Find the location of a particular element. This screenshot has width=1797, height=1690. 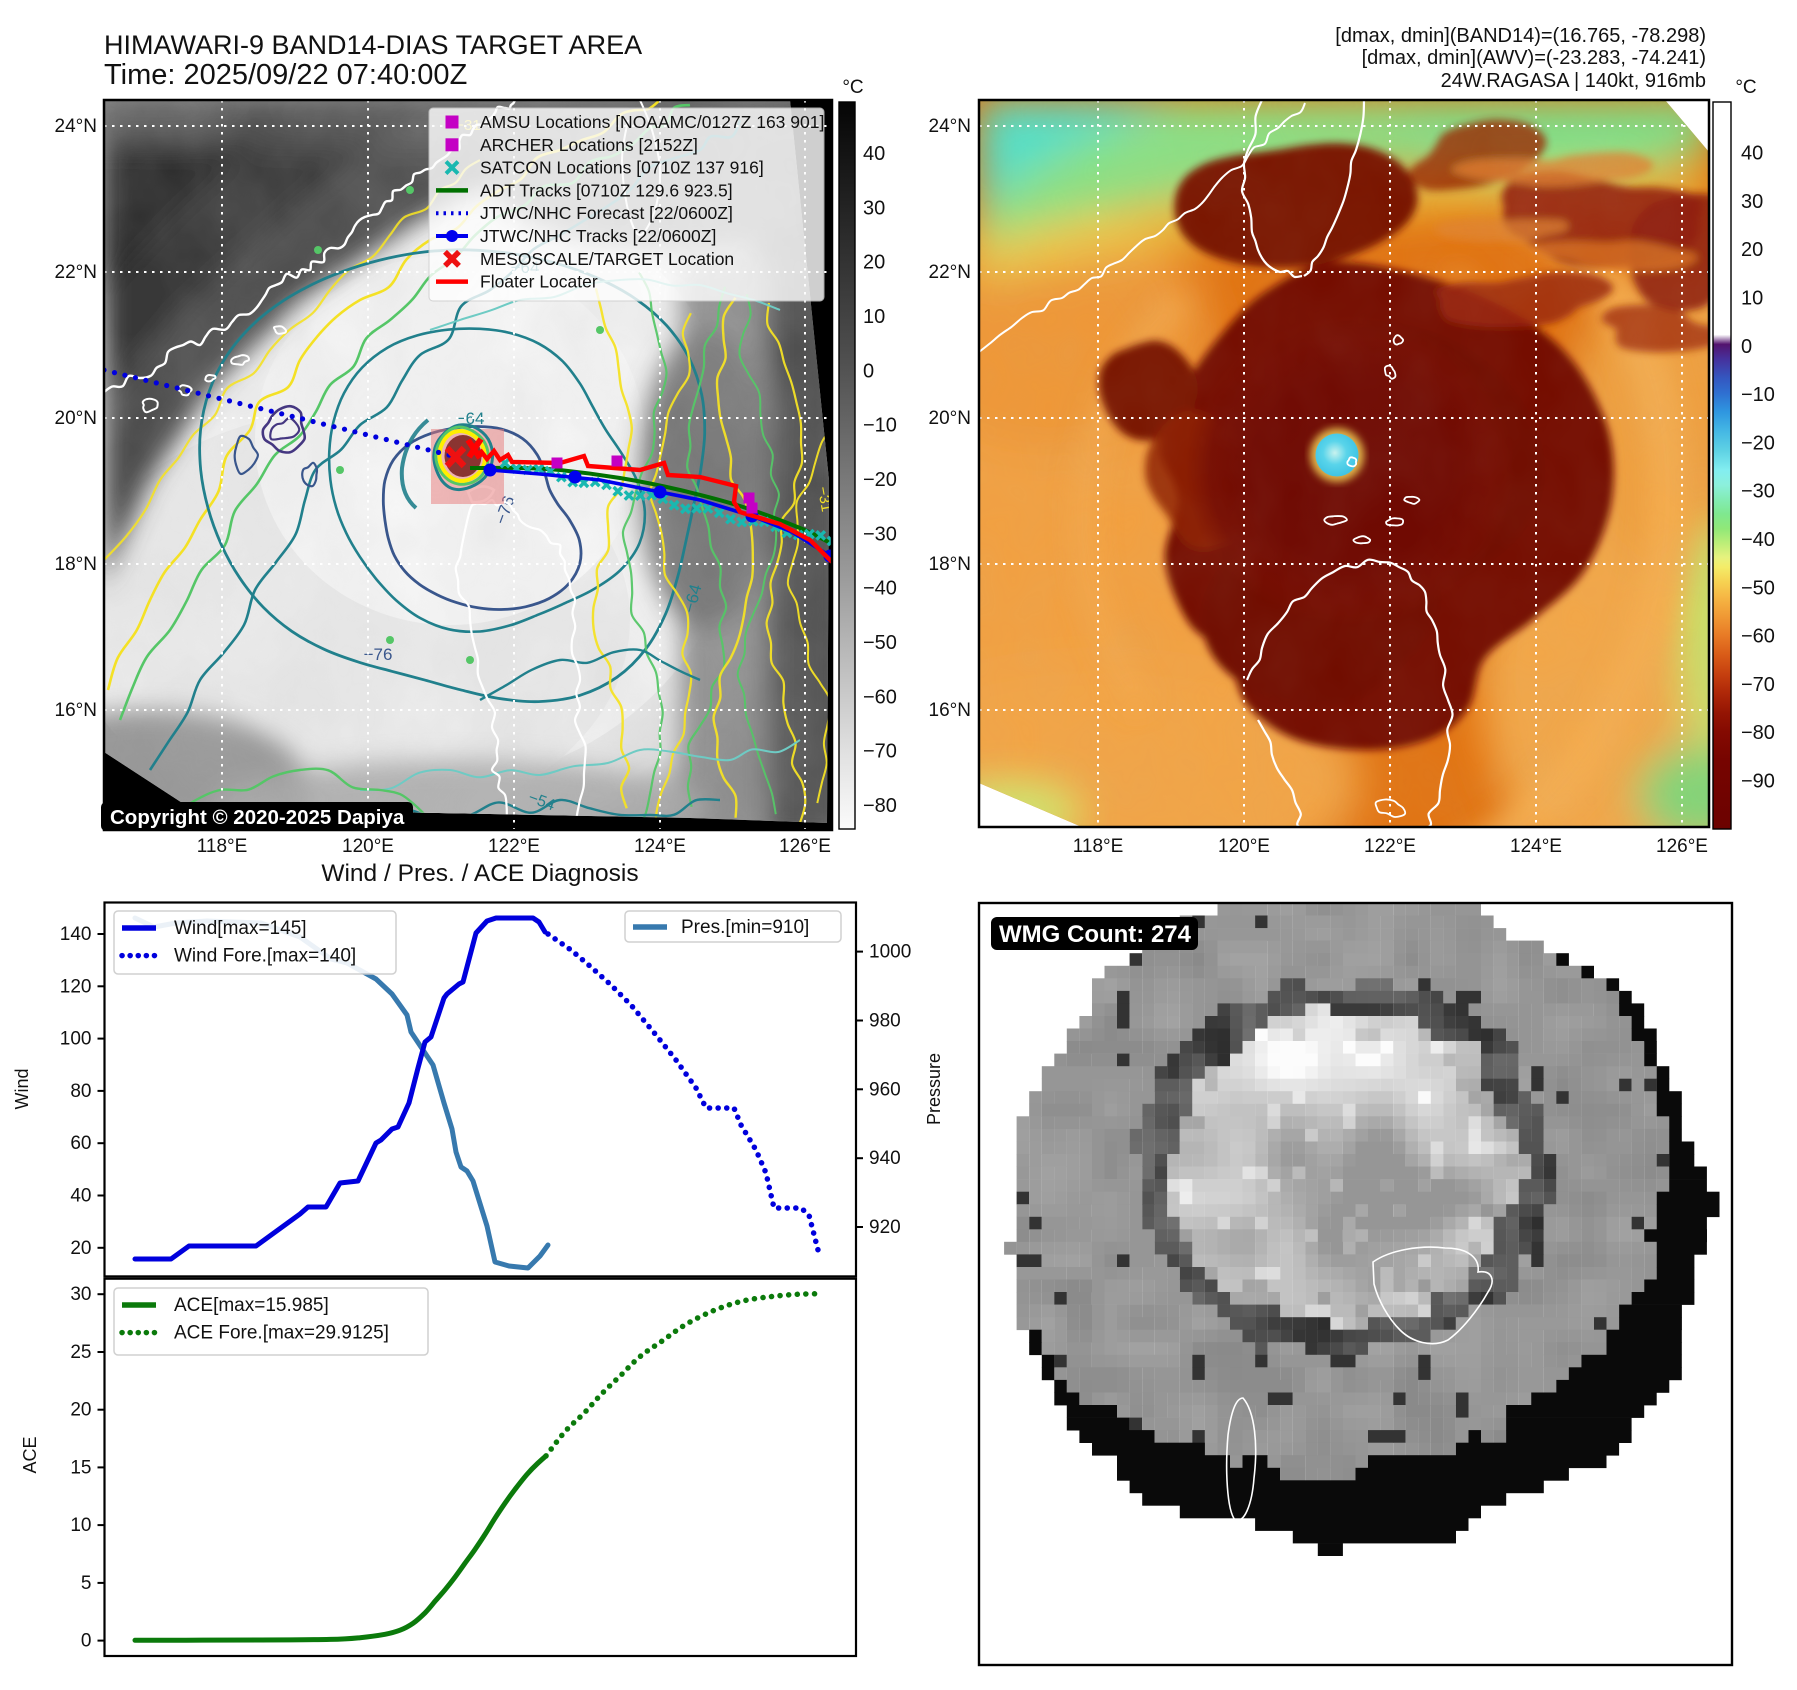

svg-text: Pressure is located at coordinates (934, 1089).